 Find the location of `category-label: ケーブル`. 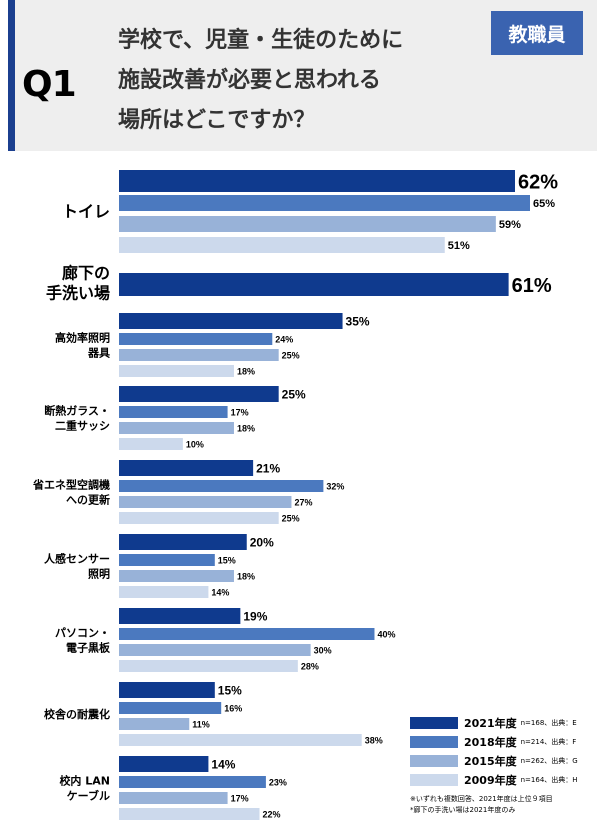

category-label: ケーブル is located at coordinates (88, 795).